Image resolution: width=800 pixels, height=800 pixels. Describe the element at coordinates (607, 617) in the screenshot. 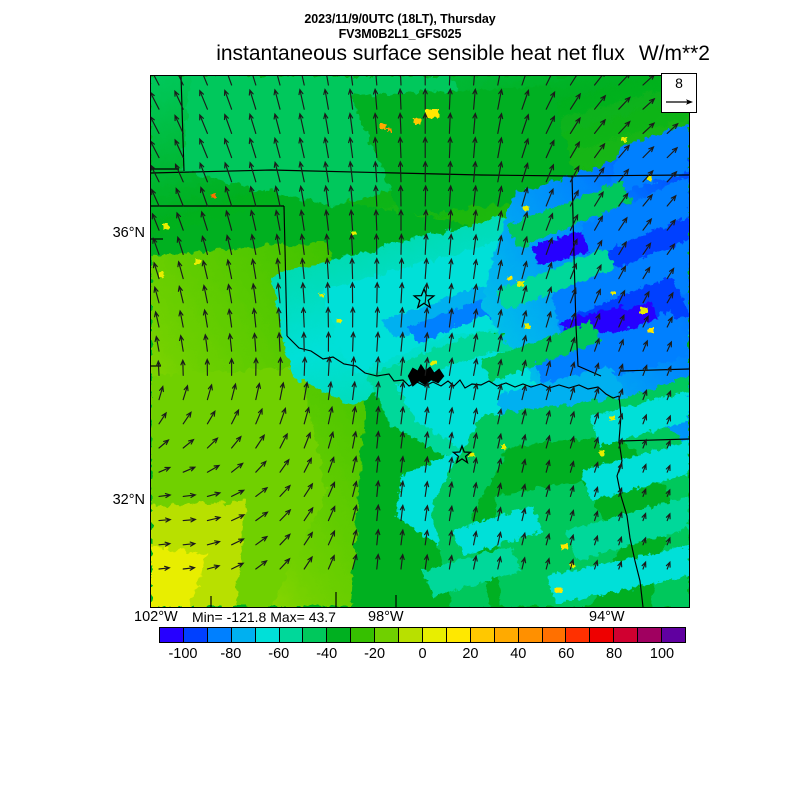

I see `lon-label-94w: 94°W` at that location.